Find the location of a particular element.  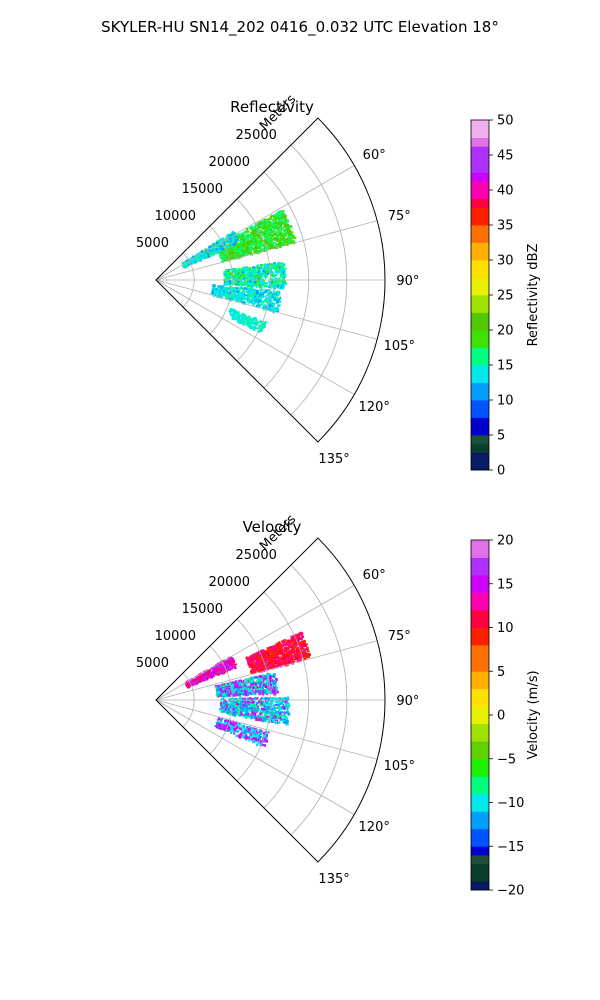

colorbar-tick-label: 5 is located at coordinates (501, 436).